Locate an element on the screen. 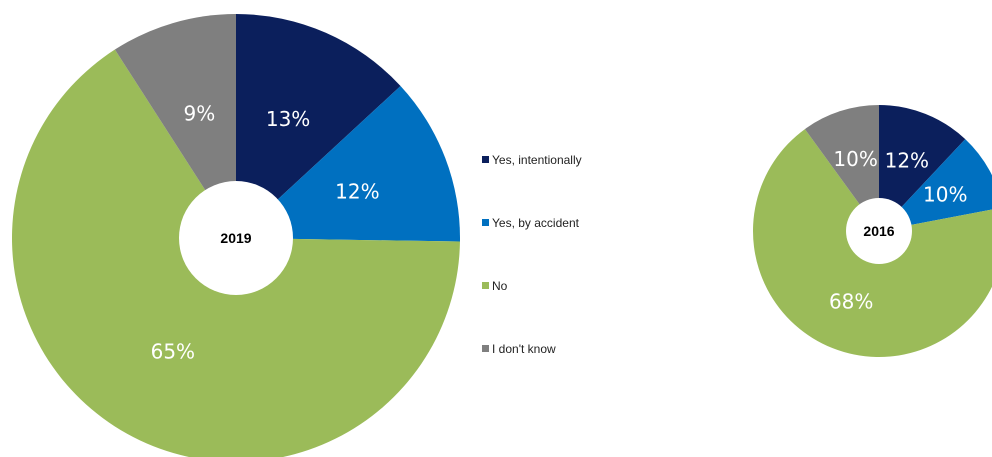 The height and width of the screenshot is (457, 992). slice-label-yes-intentionally: 13% is located at coordinates (288, 119).